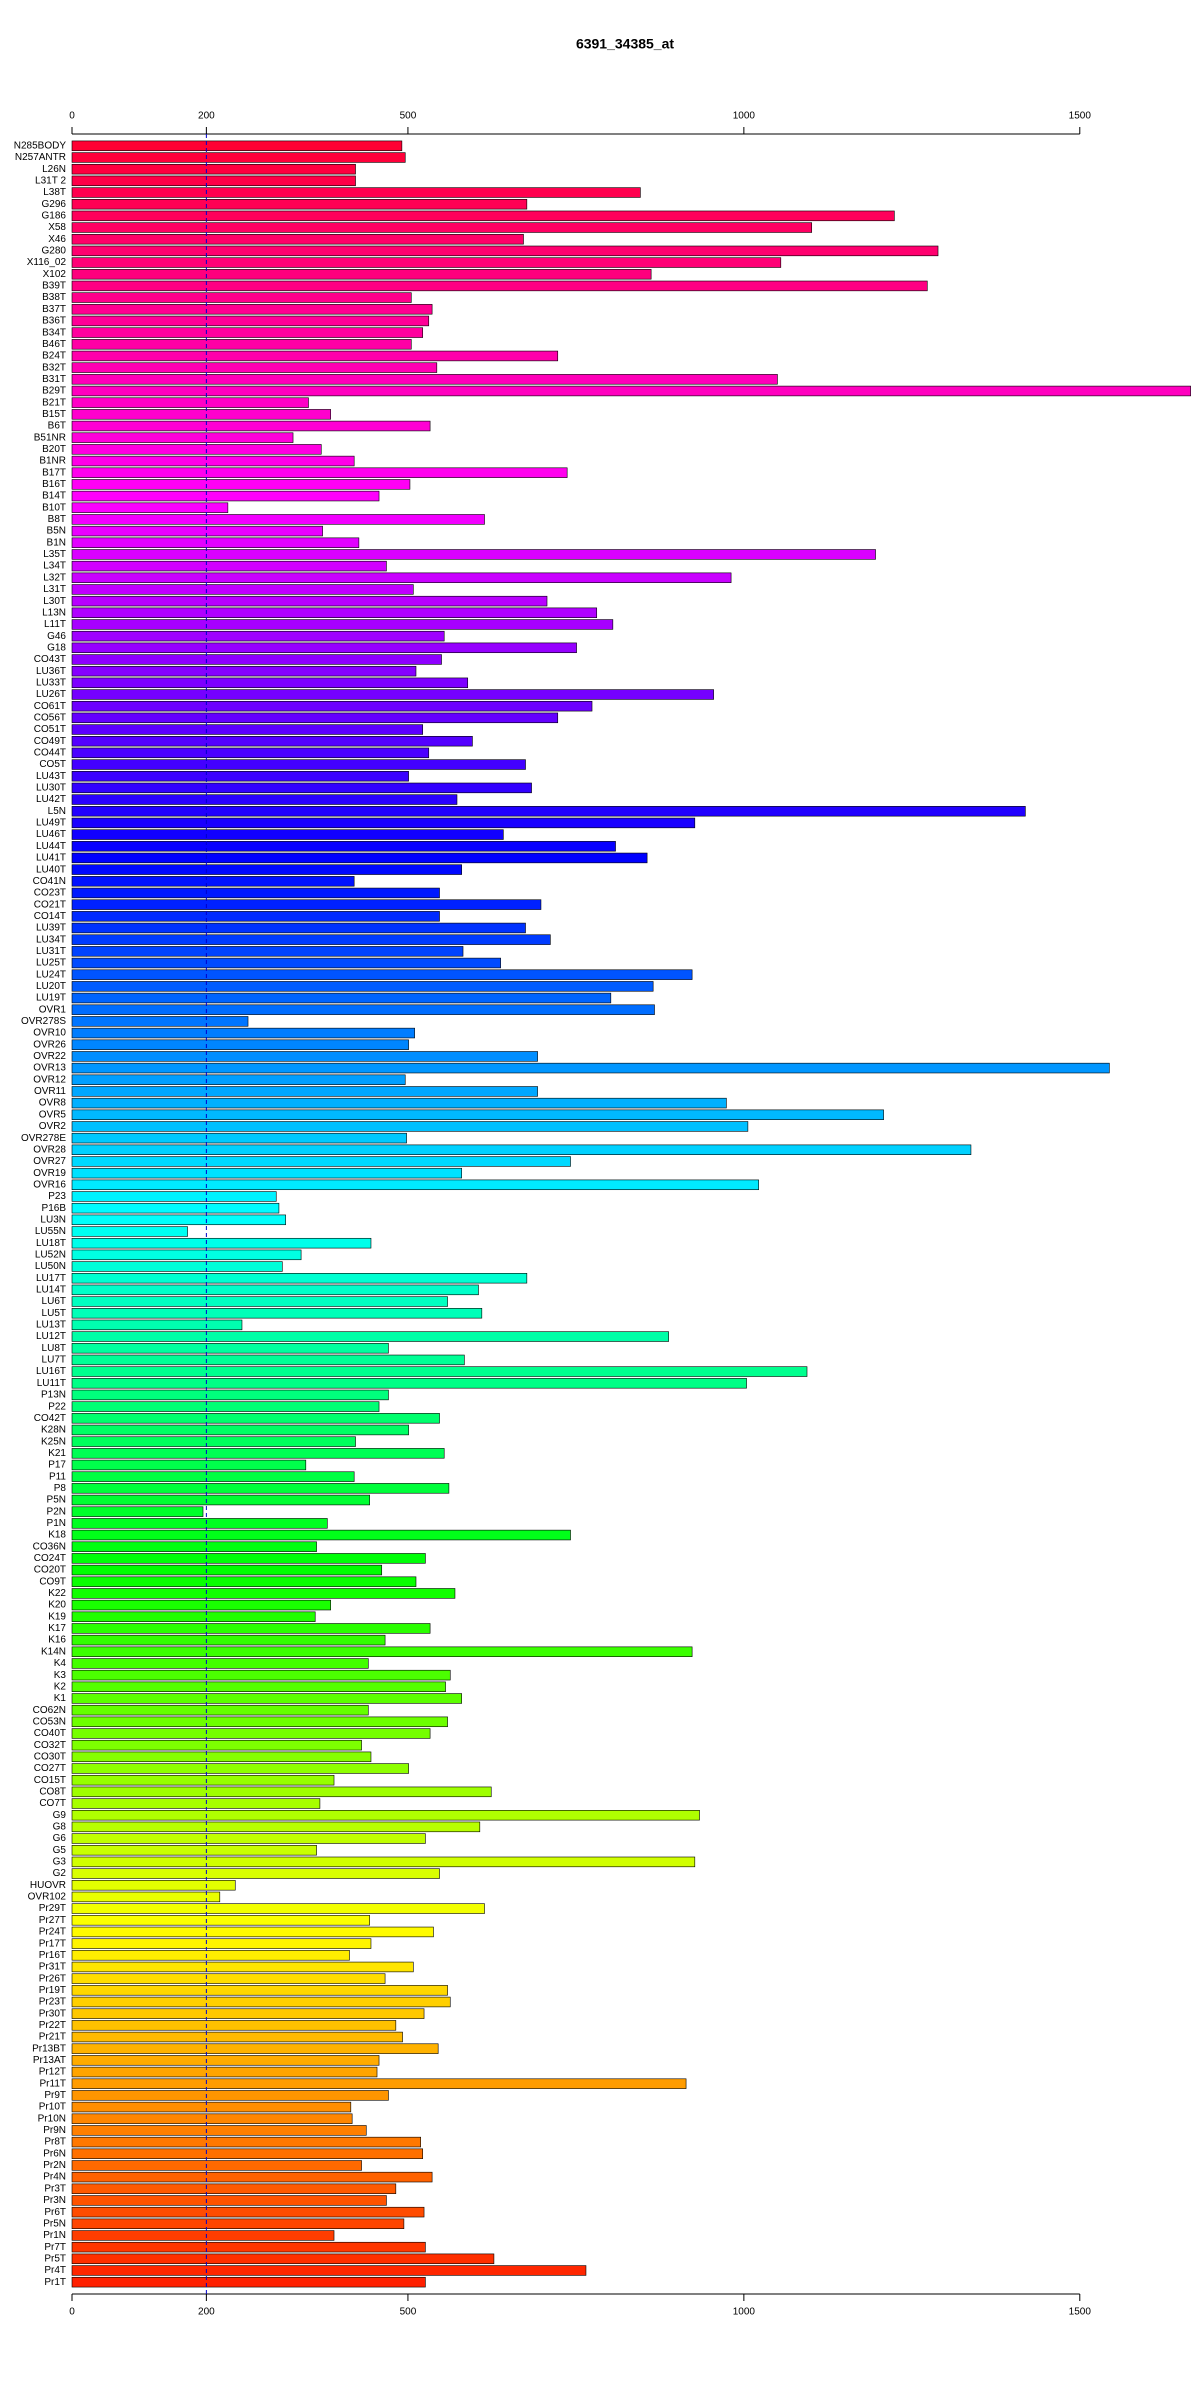 The image size is (1200, 2400). I want to click on y-tick-label: L26N, so click(54, 169).